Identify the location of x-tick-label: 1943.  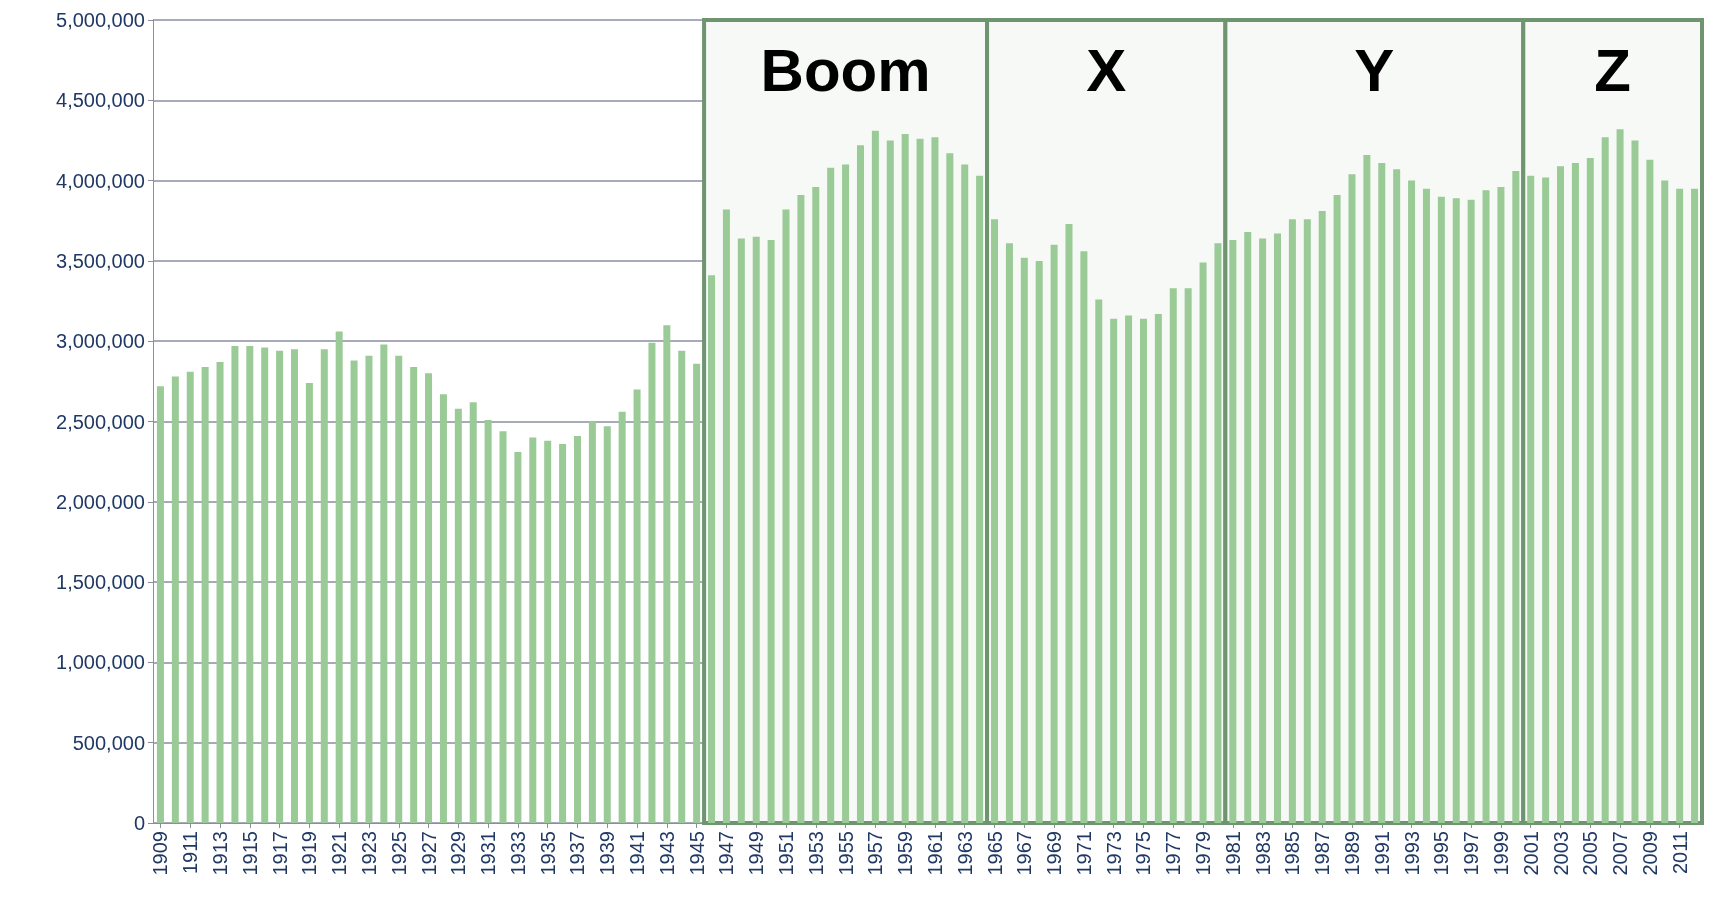
(666, 853).